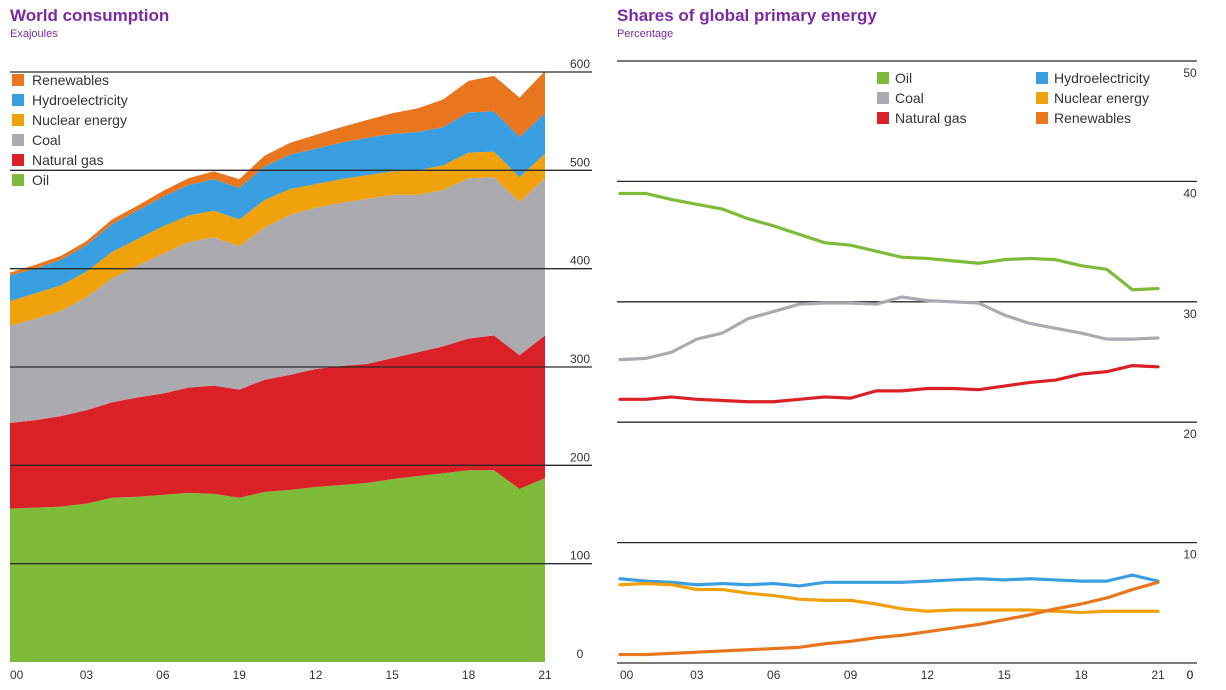  Describe the element at coordinates (277, 566) in the screenshot. I see `area-oil` at that location.